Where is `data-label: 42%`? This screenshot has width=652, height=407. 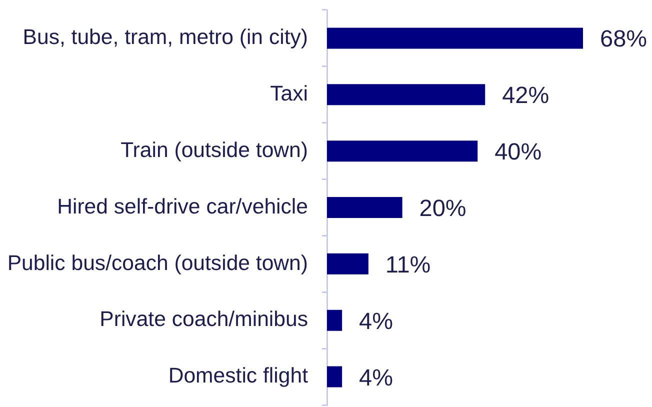 data-label: 42% is located at coordinates (526, 95).